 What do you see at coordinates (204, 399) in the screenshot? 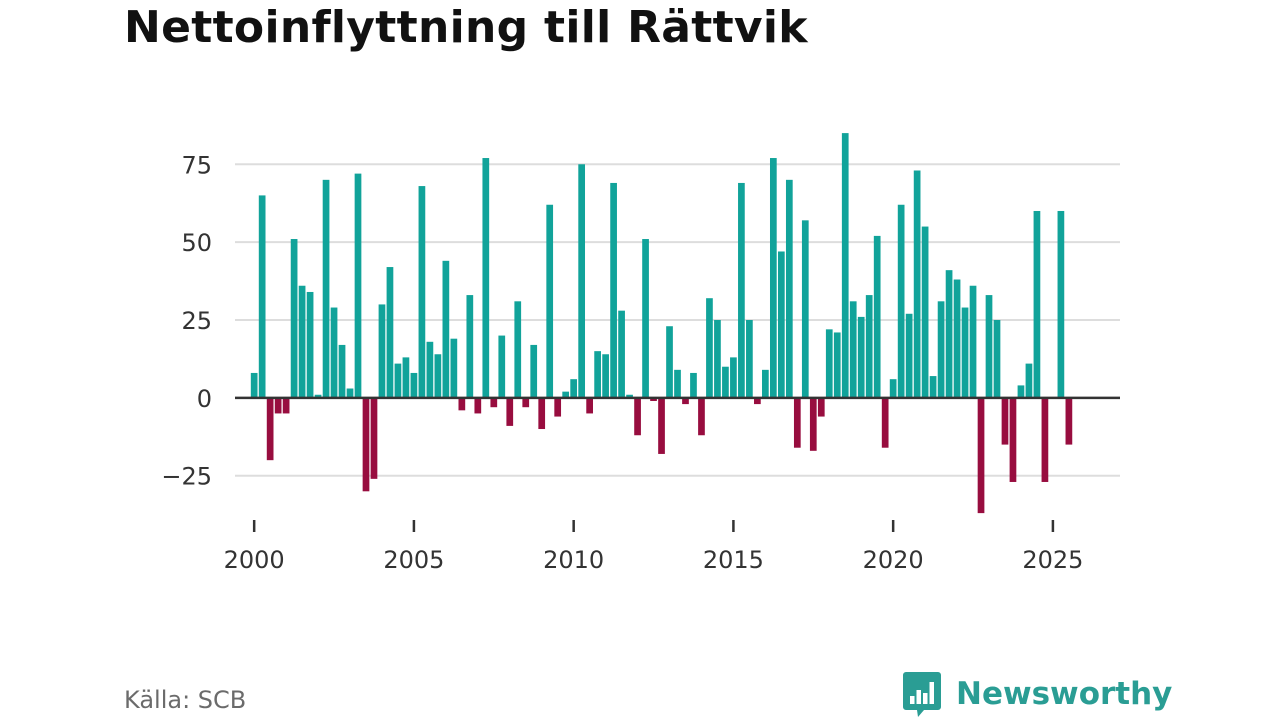
I see `y-tick-label: 0` at bounding box center [204, 399].